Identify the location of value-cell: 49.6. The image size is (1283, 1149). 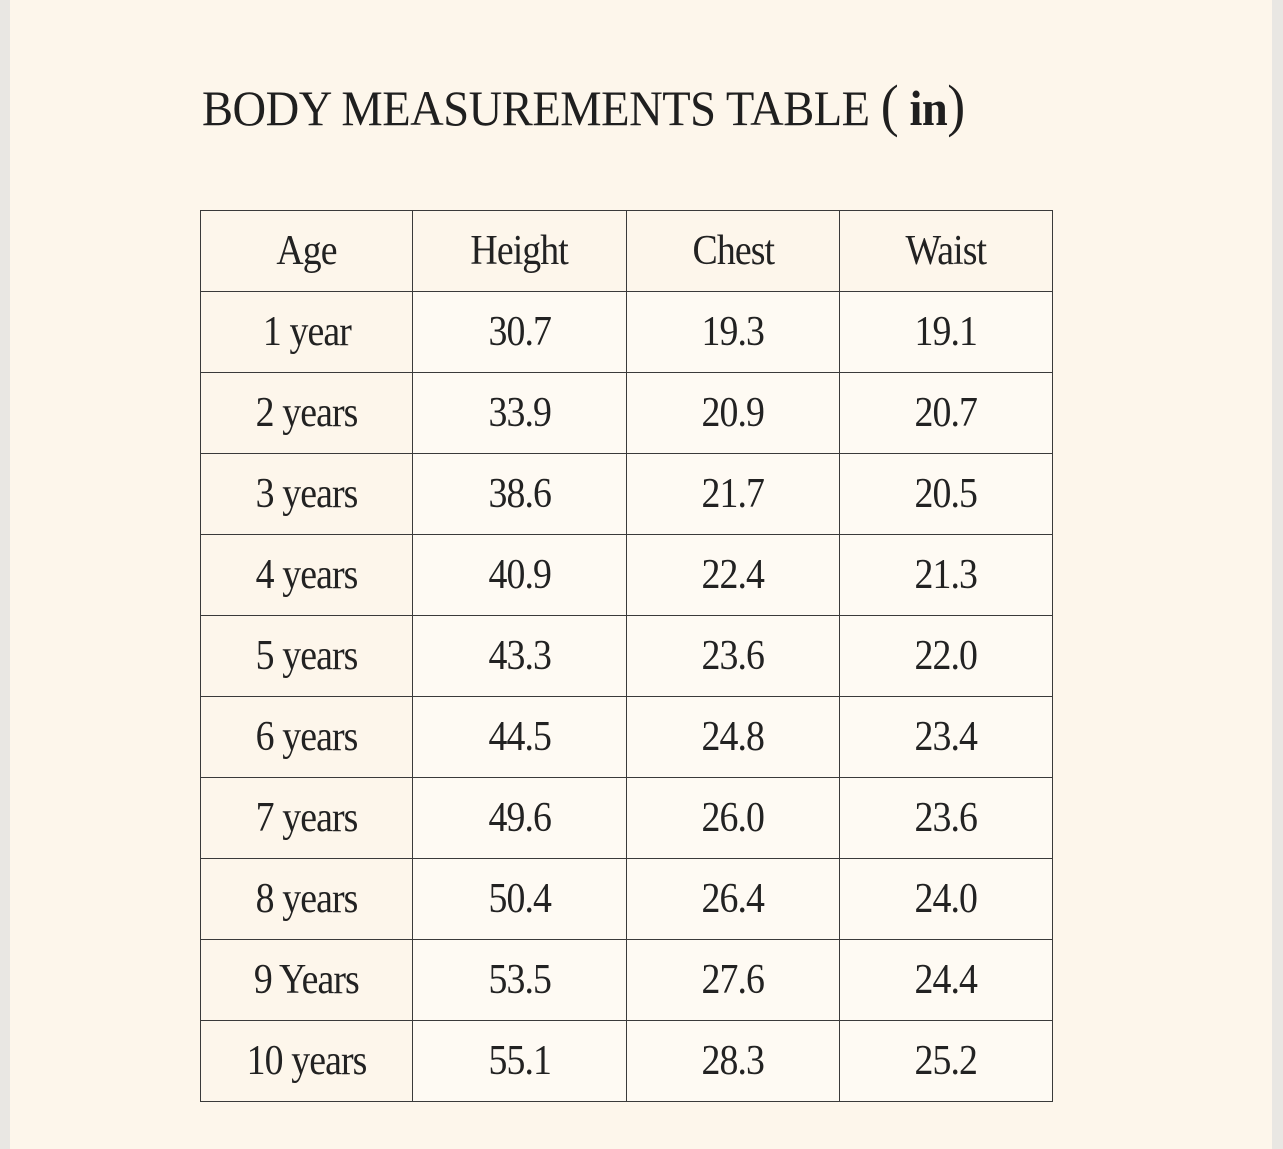
(519, 818).